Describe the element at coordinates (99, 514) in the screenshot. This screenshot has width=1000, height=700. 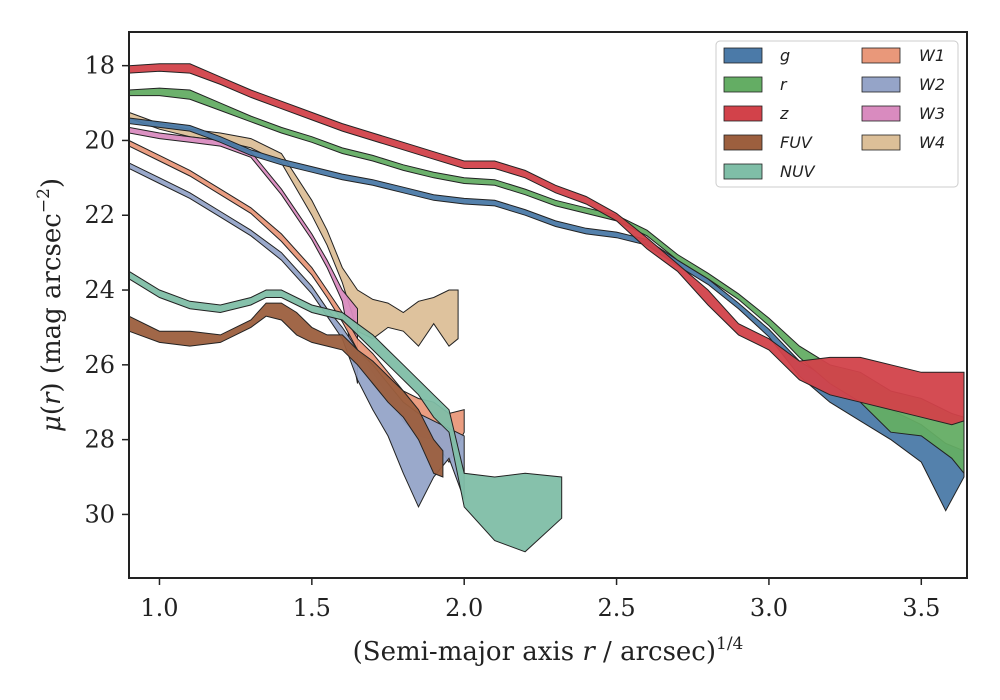
I see `y-tick-label: 30` at that location.